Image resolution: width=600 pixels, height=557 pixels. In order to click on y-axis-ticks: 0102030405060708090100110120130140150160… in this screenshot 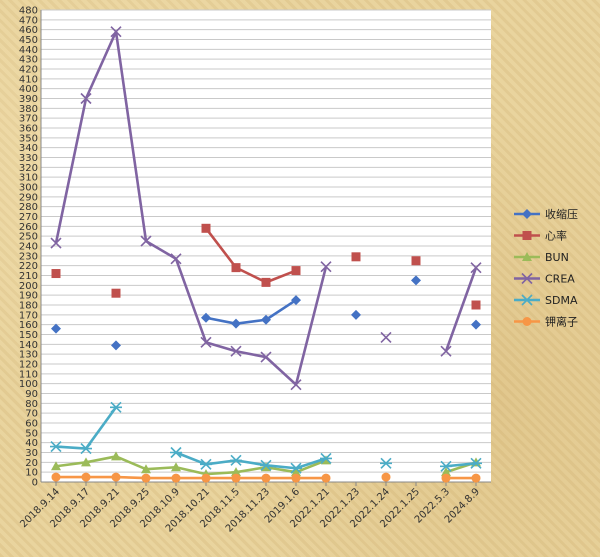, I will do `click(28, 247)`.